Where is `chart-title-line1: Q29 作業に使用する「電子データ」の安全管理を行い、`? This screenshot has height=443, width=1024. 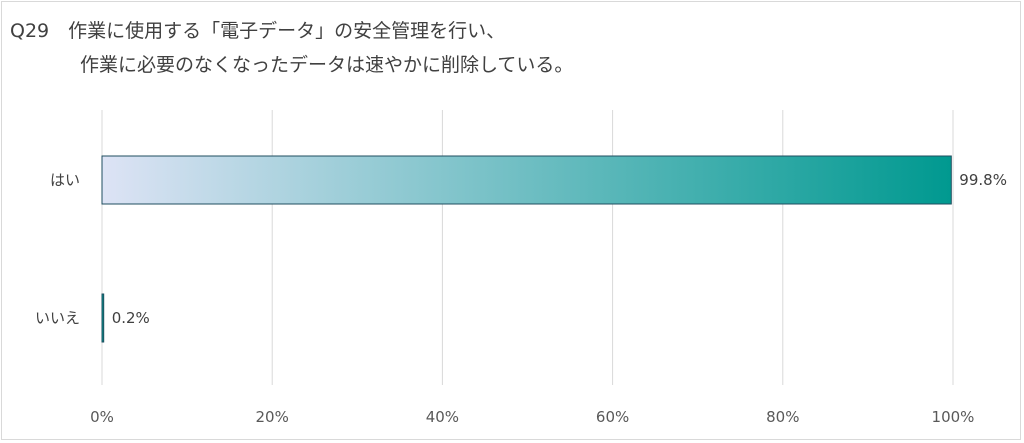 chart-title-line1: Q29 作業に使用する「電子データ」の安全管理を行い、 is located at coordinates (258, 31).